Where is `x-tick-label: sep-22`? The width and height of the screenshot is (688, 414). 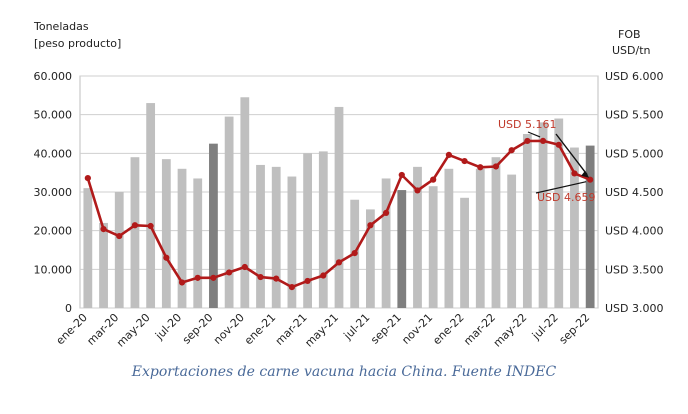 x-tick-label: sep-22 is located at coordinates (575, 329).